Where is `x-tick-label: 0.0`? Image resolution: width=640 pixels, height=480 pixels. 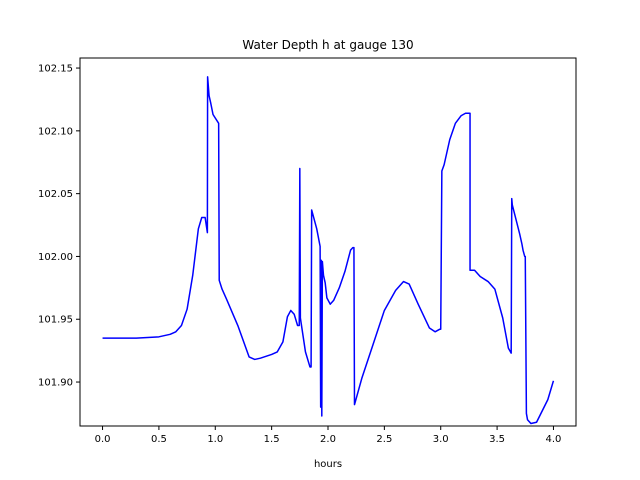
x-tick-label: 0.0 is located at coordinates (103, 439).